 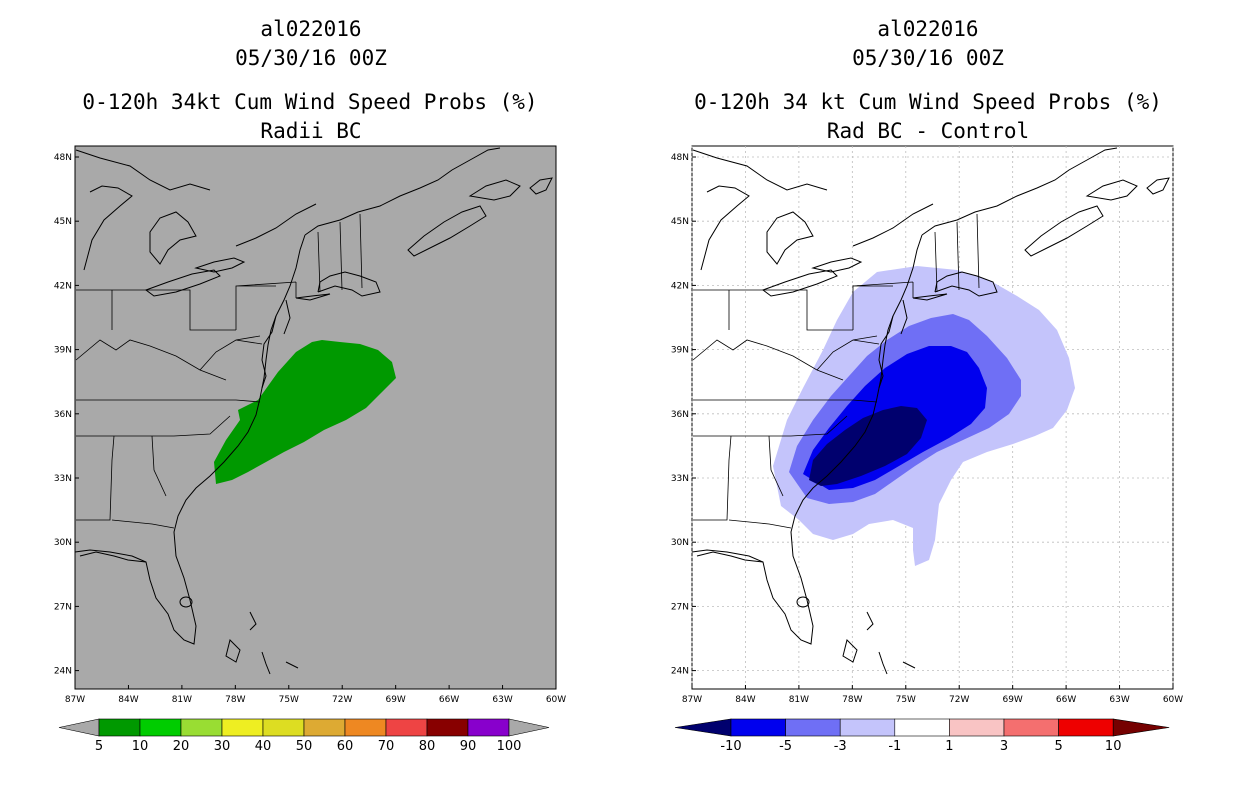 What do you see at coordinates (680, 158) in the screenshot?
I see `right-lat-tick-48N: 48N` at bounding box center [680, 158].